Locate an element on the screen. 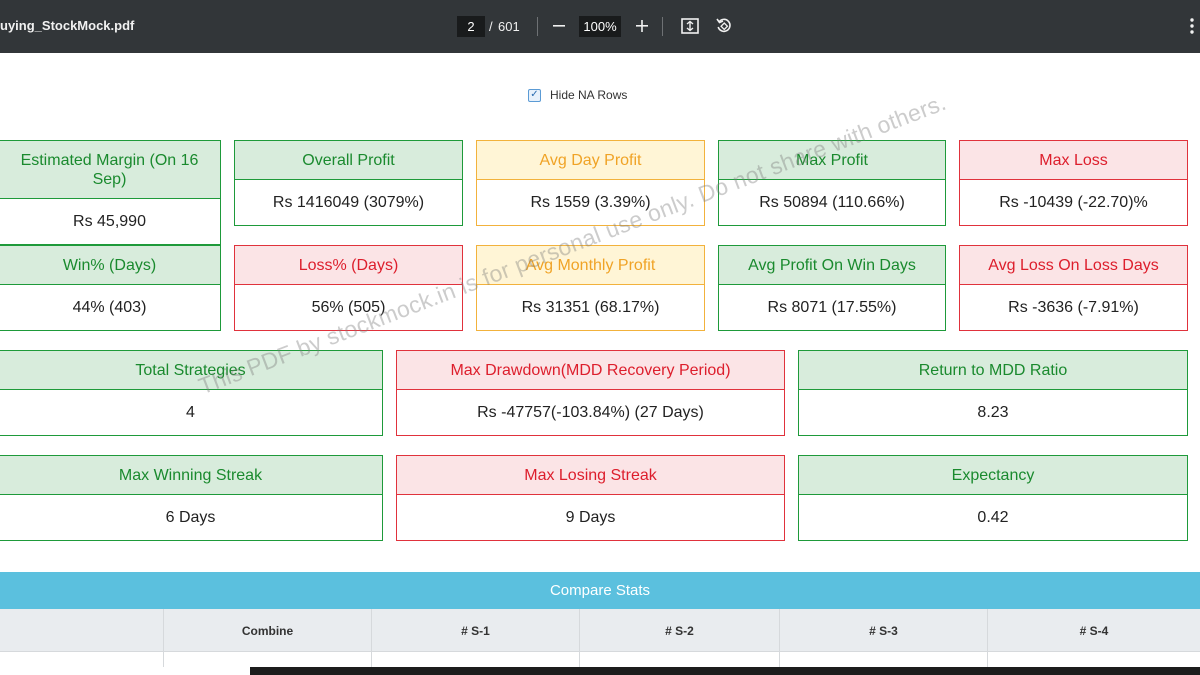 The image size is (1200, 675). document-title: uying_StockMock.pdf is located at coordinates (67, 25).